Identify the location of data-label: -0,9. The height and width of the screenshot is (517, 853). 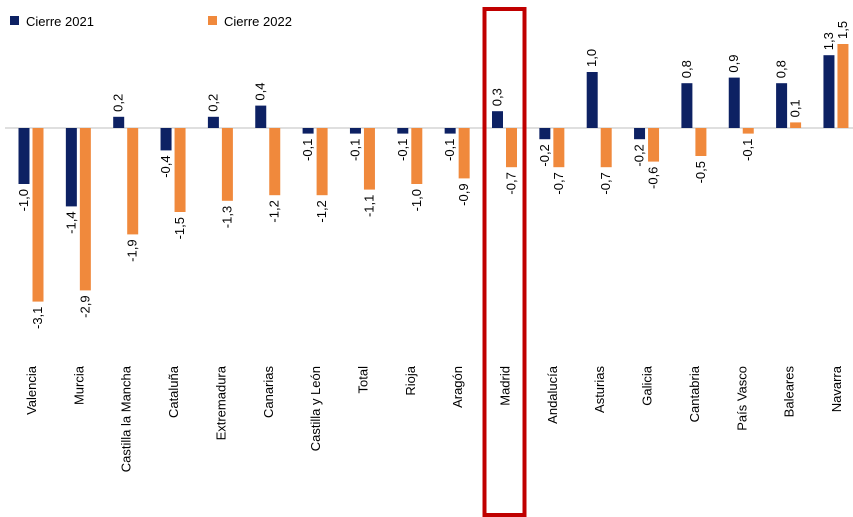
(463, 194).